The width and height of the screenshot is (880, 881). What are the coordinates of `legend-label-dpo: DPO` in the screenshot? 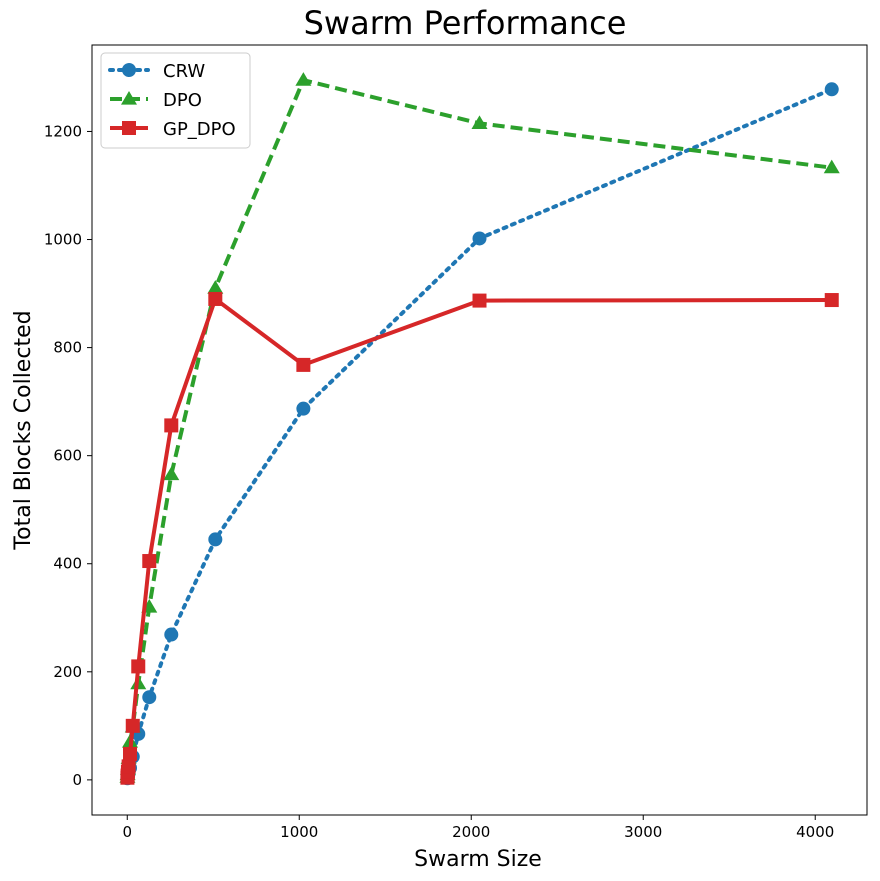 It's located at (182, 100).